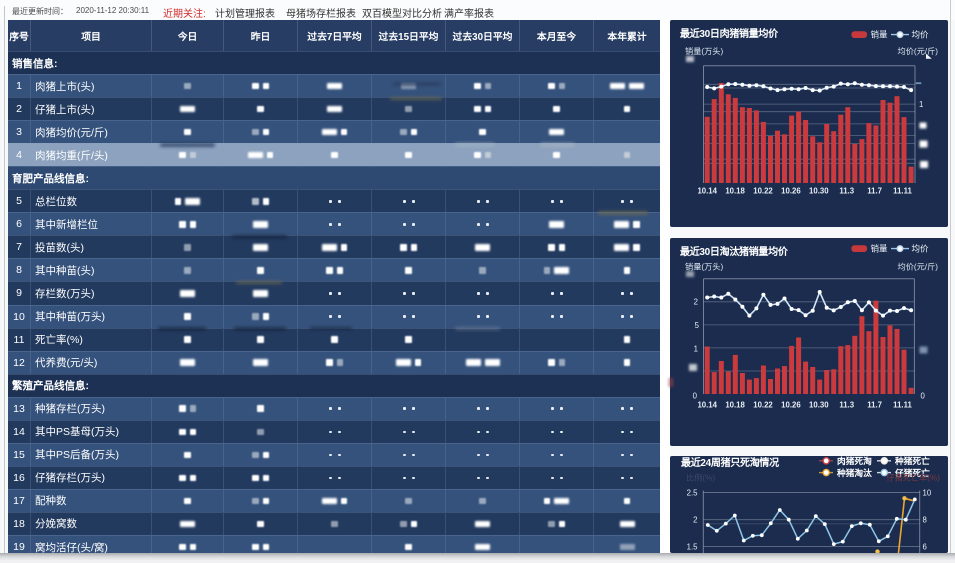 The width and height of the screenshot is (955, 563). What do you see at coordinates (854, 460) in the screenshot?
I see `svg-text: 肉猪死淘` at bounding box center [854, 460].